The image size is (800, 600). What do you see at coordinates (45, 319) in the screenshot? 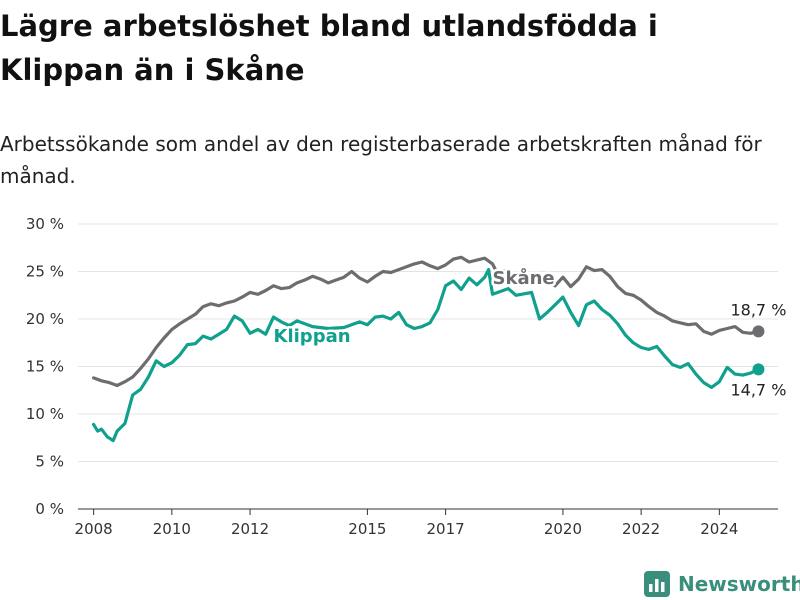
I see `y-tick-label: 20 %` at bounding box center [45, 319].